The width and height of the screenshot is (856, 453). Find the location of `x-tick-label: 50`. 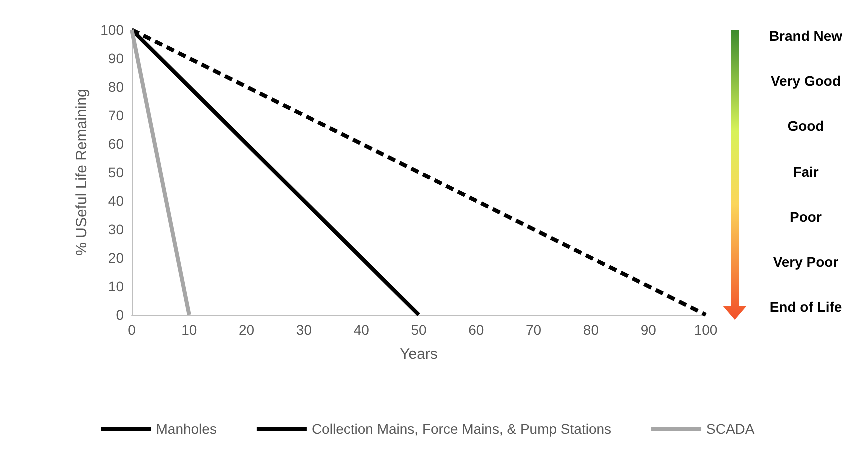

x-tick-label: 50 is located at coordinates (419, 330).